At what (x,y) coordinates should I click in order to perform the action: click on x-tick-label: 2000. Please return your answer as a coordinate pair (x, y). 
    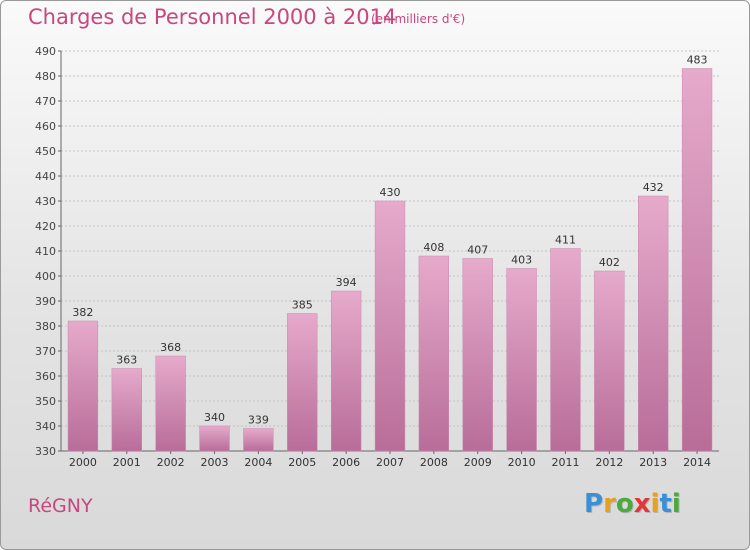
    Looking at the image, I should click on (83, 462).